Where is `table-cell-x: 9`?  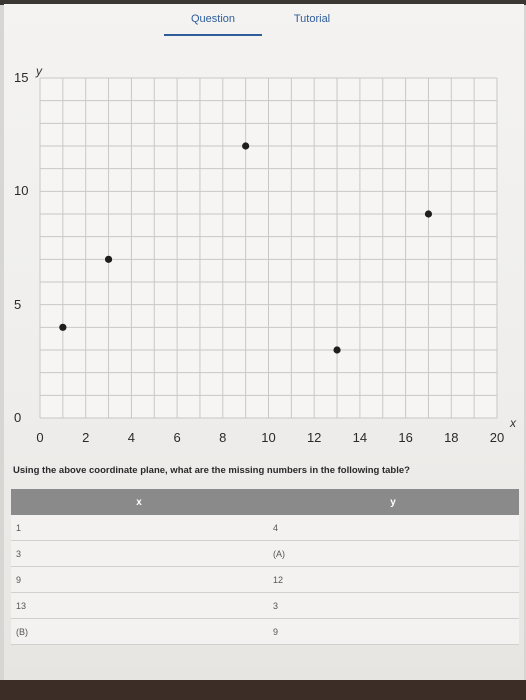
table-cell-x: 9 is located at coordinates (139, 579).